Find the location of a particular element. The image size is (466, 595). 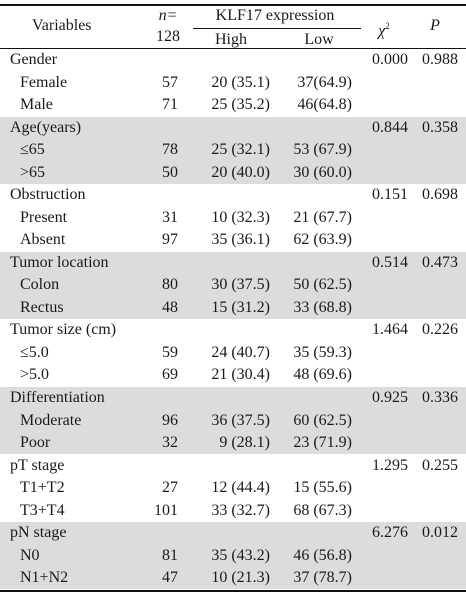

high-value: 10 (32.3) is located at coordinates (240, 217).